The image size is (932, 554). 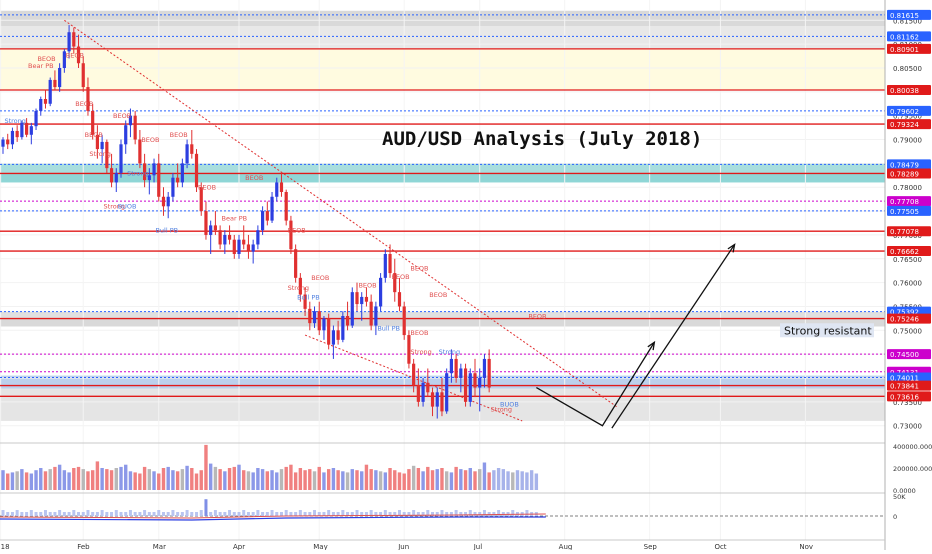 I want to click on price-tag-label: 0.76662, so click(x=904, y=252).